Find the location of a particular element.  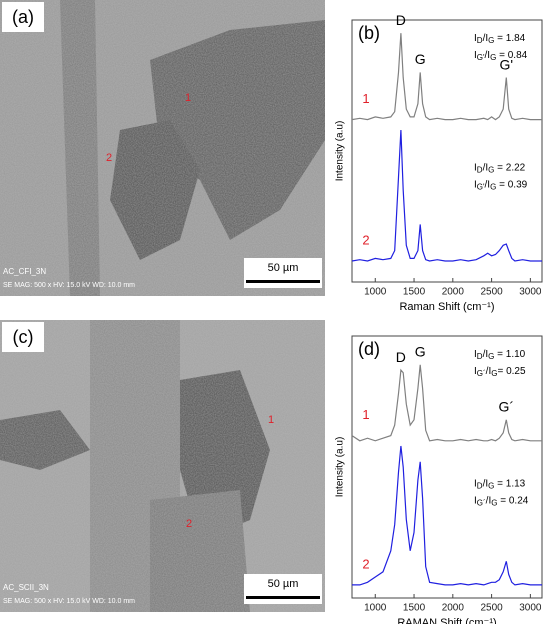

ratio-part: = 0.24 is located at coordinates (512, 500).